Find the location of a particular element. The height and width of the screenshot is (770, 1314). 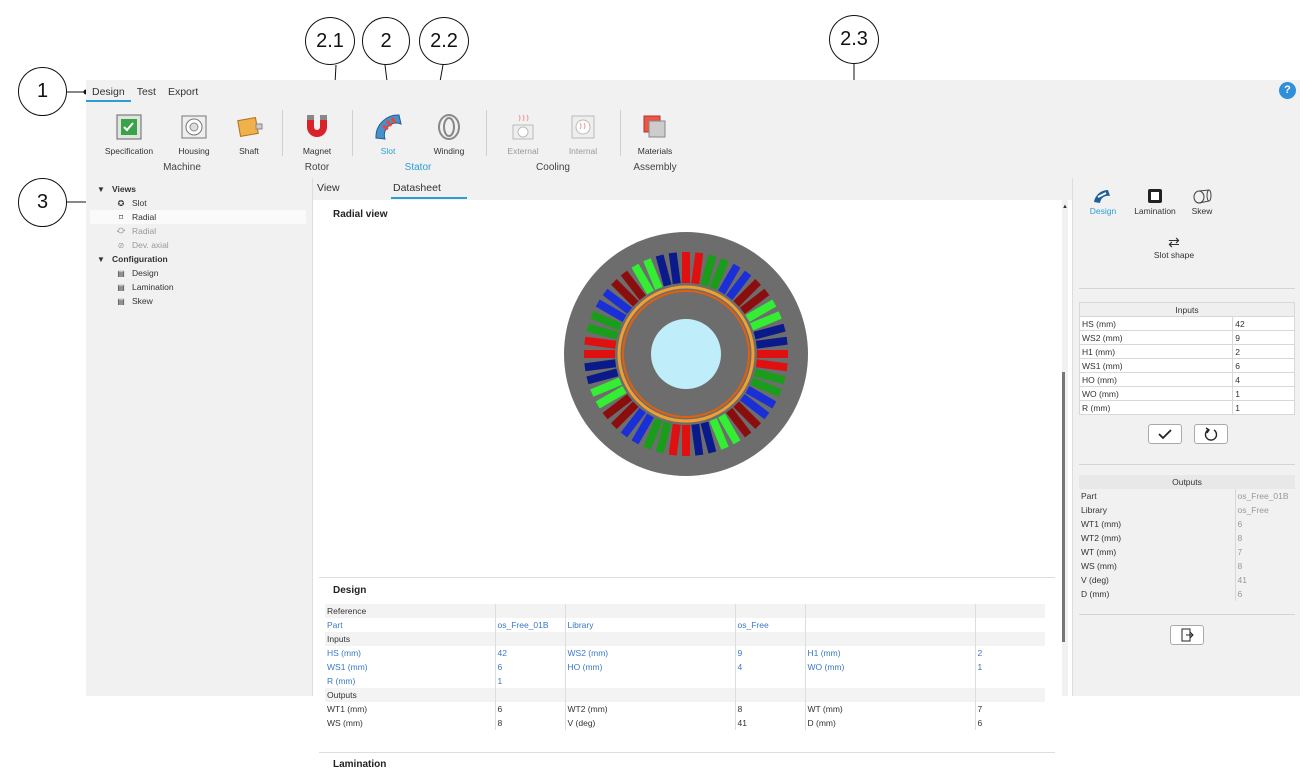

table-row: WS (mm) 8 is located at coordinates (1161, 566).